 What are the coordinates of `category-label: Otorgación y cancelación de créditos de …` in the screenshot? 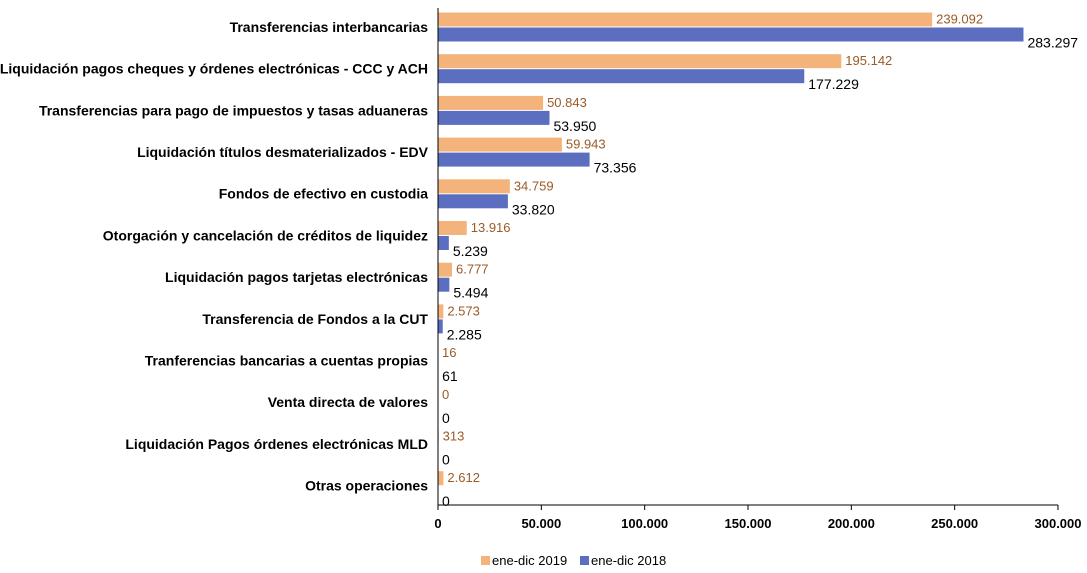 It's located at (265, 235).